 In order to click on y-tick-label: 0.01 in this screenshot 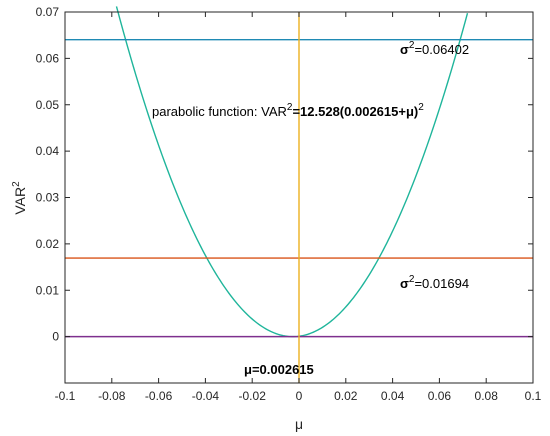, I will do `click(48, 290)`.